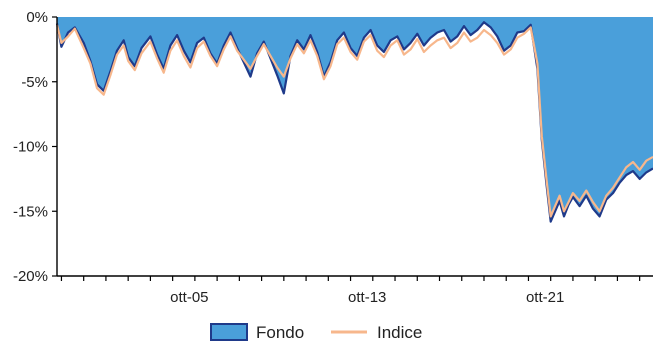  I want to click on legend-label-fondo: Fondo, so click(280, 332).